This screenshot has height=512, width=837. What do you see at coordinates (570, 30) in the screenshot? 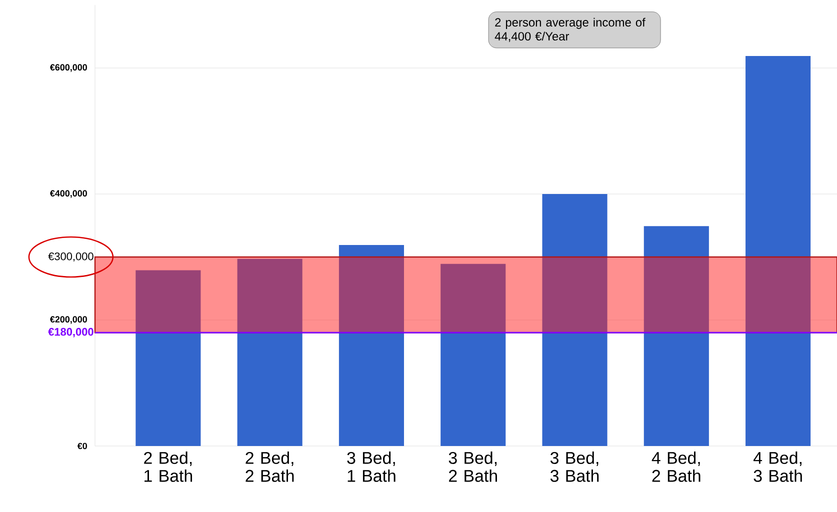
I see `annotation: 2 person average income of 44,400 €/Year` at bounding box center [570, 30].